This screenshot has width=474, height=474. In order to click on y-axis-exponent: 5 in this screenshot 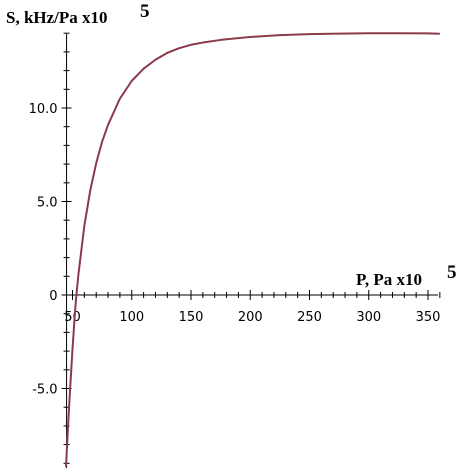, I will do `click(145, 11)`.